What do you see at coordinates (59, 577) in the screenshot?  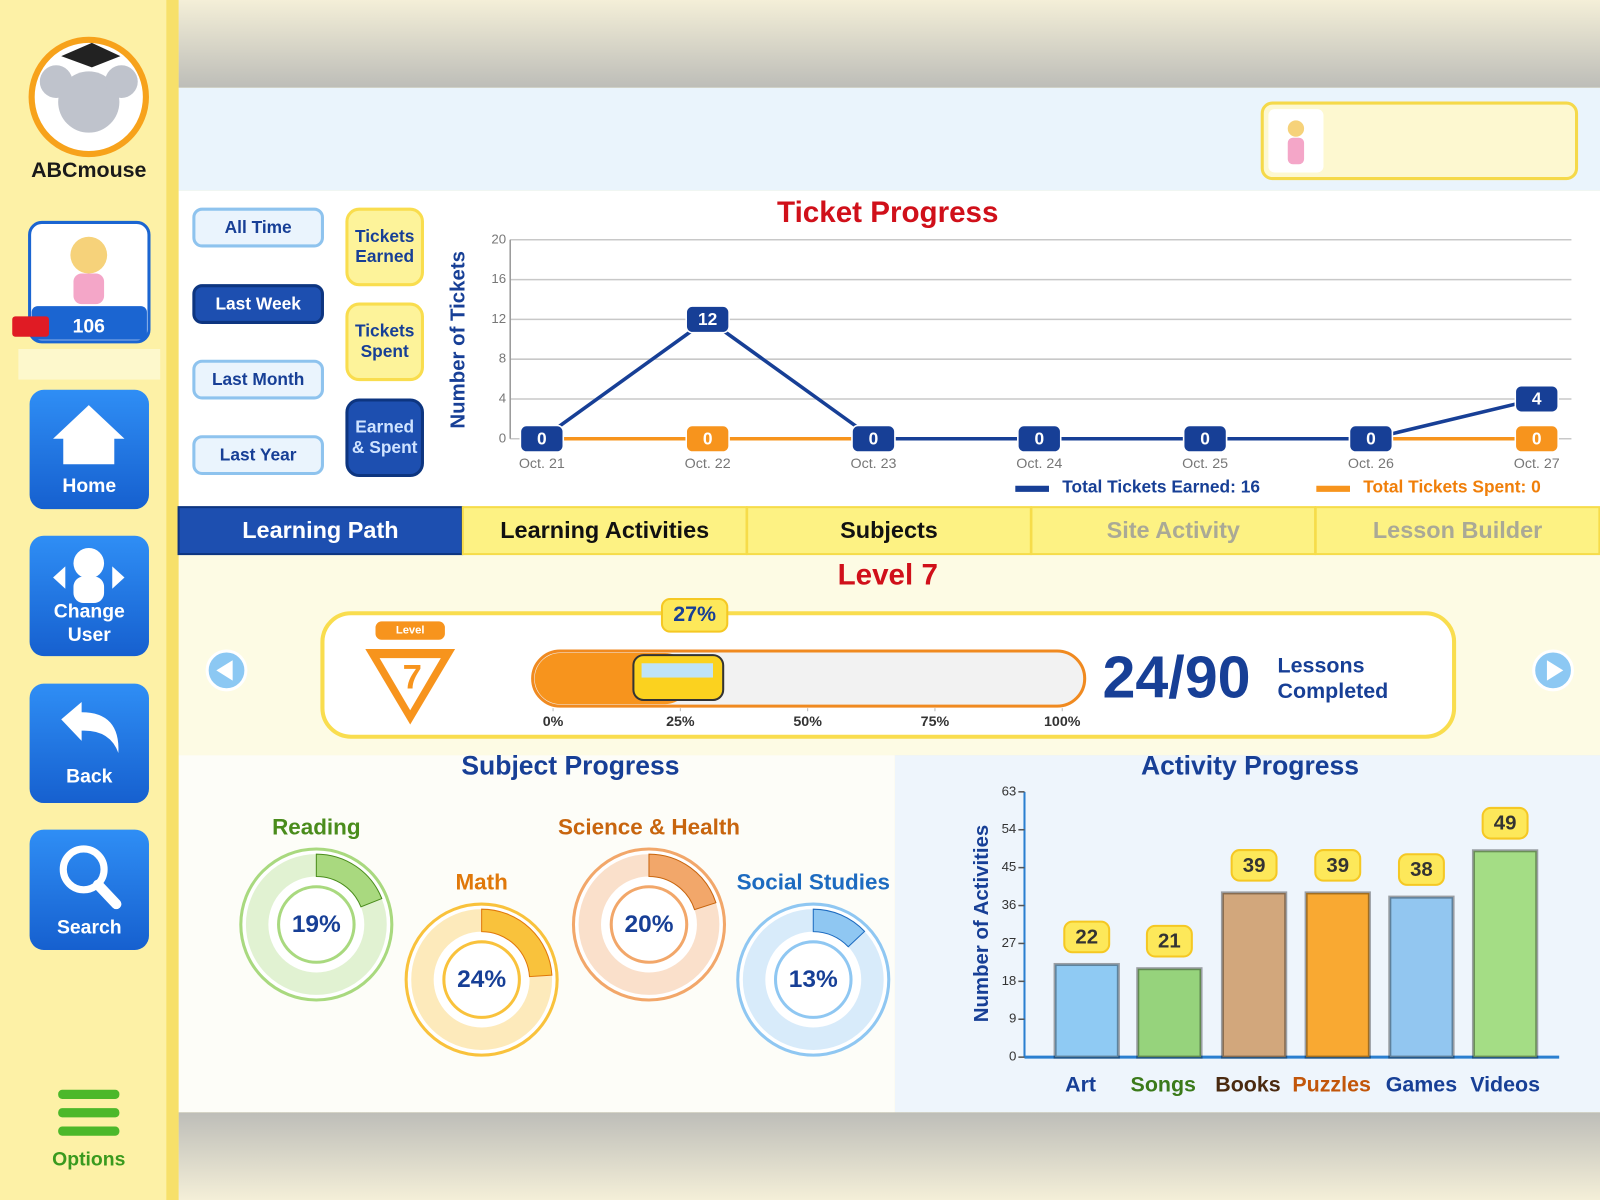 I see `arrow-icon` at bounding box center [59, 577].